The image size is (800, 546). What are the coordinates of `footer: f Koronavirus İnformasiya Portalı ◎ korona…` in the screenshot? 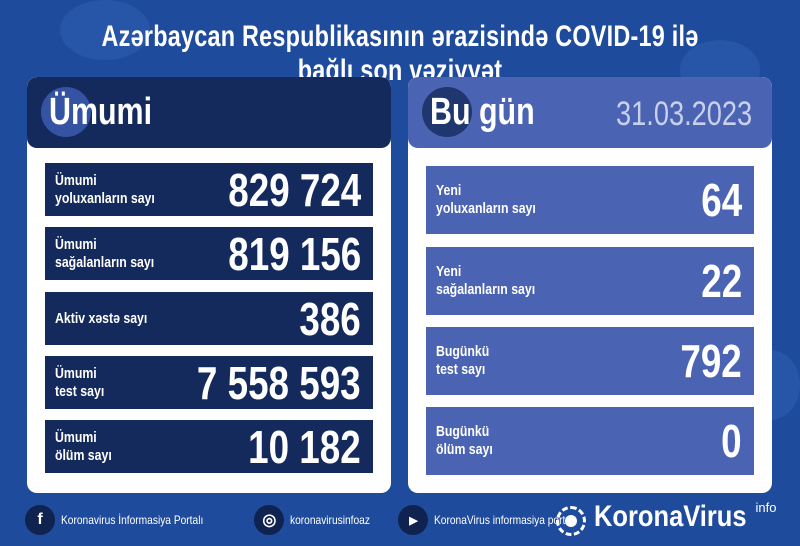 It's located at (320, 520).